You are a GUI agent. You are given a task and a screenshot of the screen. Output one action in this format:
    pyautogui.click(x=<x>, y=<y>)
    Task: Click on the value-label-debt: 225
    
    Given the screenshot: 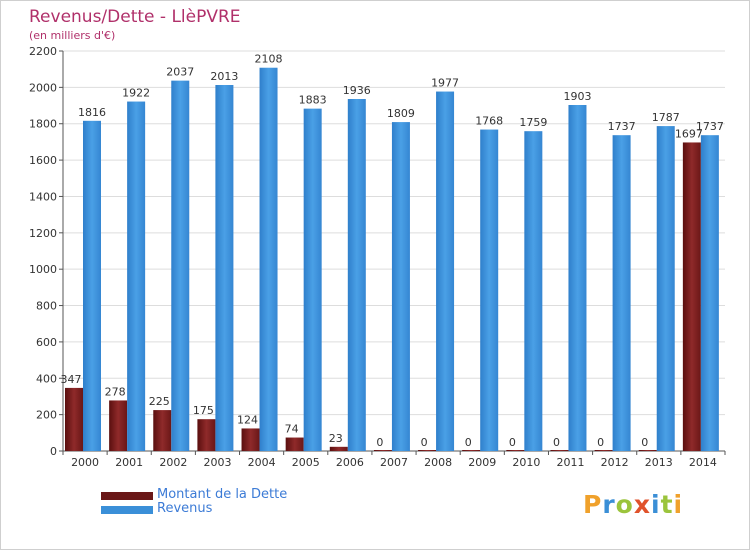 What is the action you would take?
    pyautogui.click(x=159, y=401)
    